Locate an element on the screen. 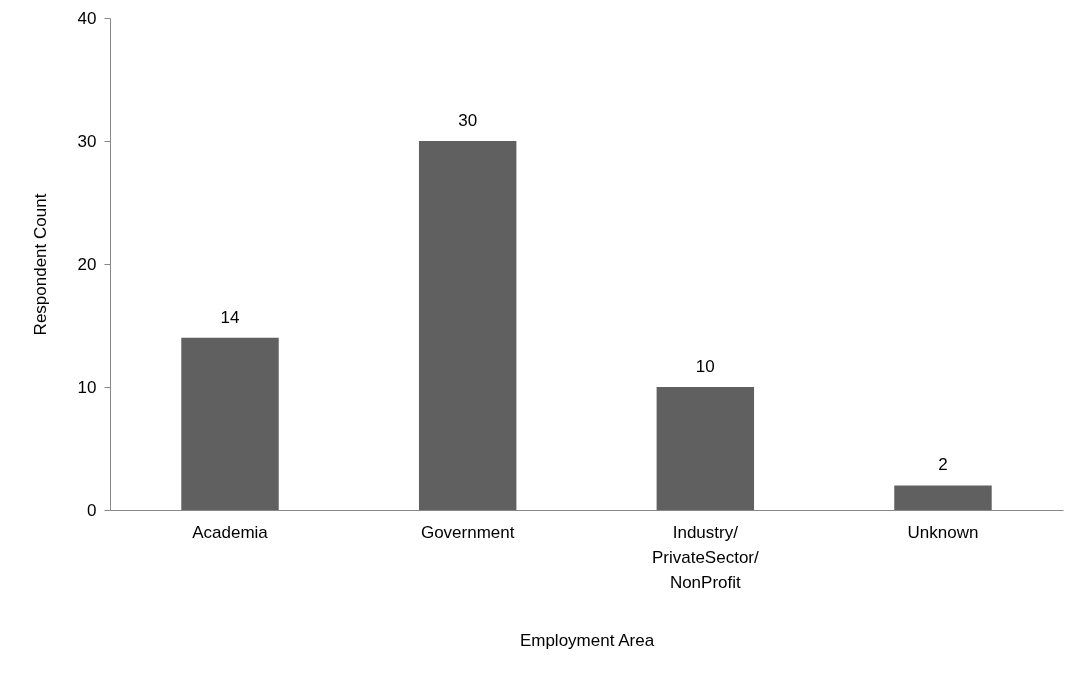 This screenshot has height=681, width=1086. y-tick-label: 30 is located at coordinates (87, 141).